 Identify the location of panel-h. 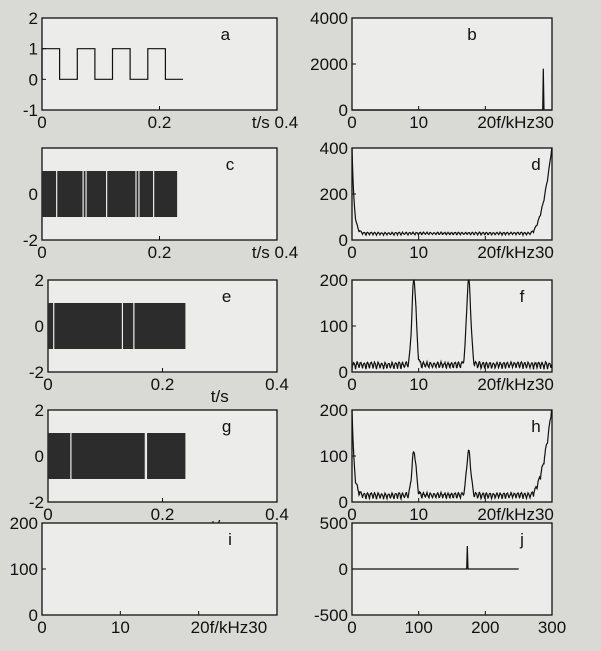
(452, 456).